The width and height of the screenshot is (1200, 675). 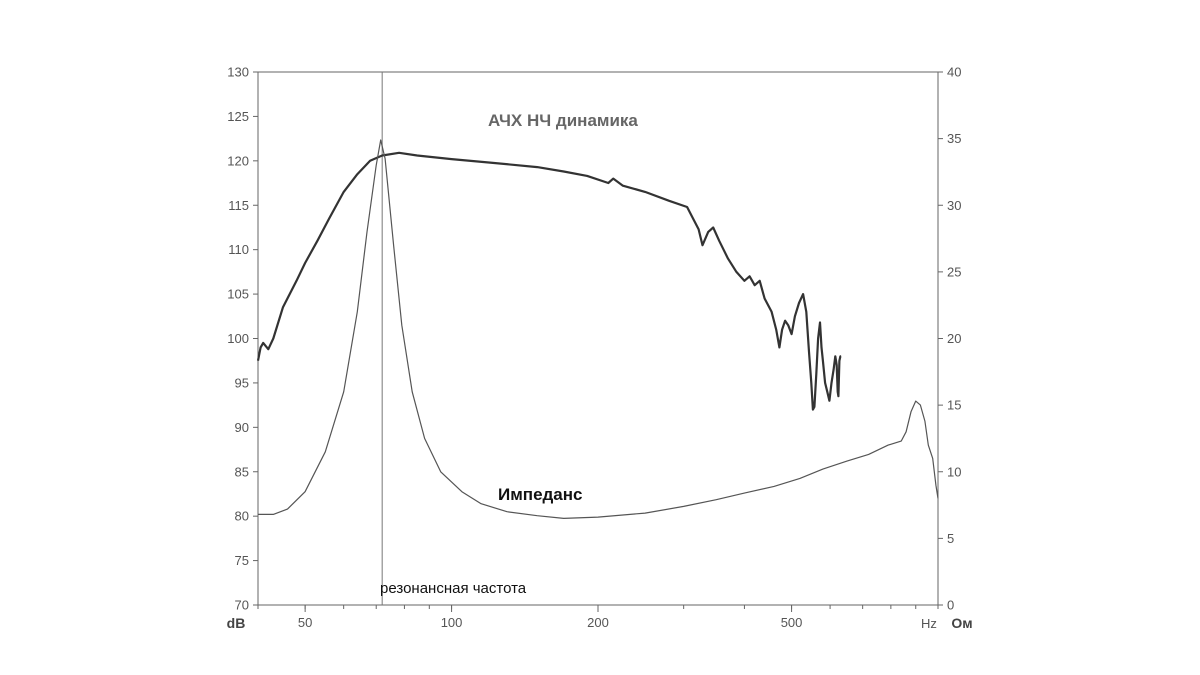 I want to click on x-axis: 50 100 200 500, so click(x=598, y=617).